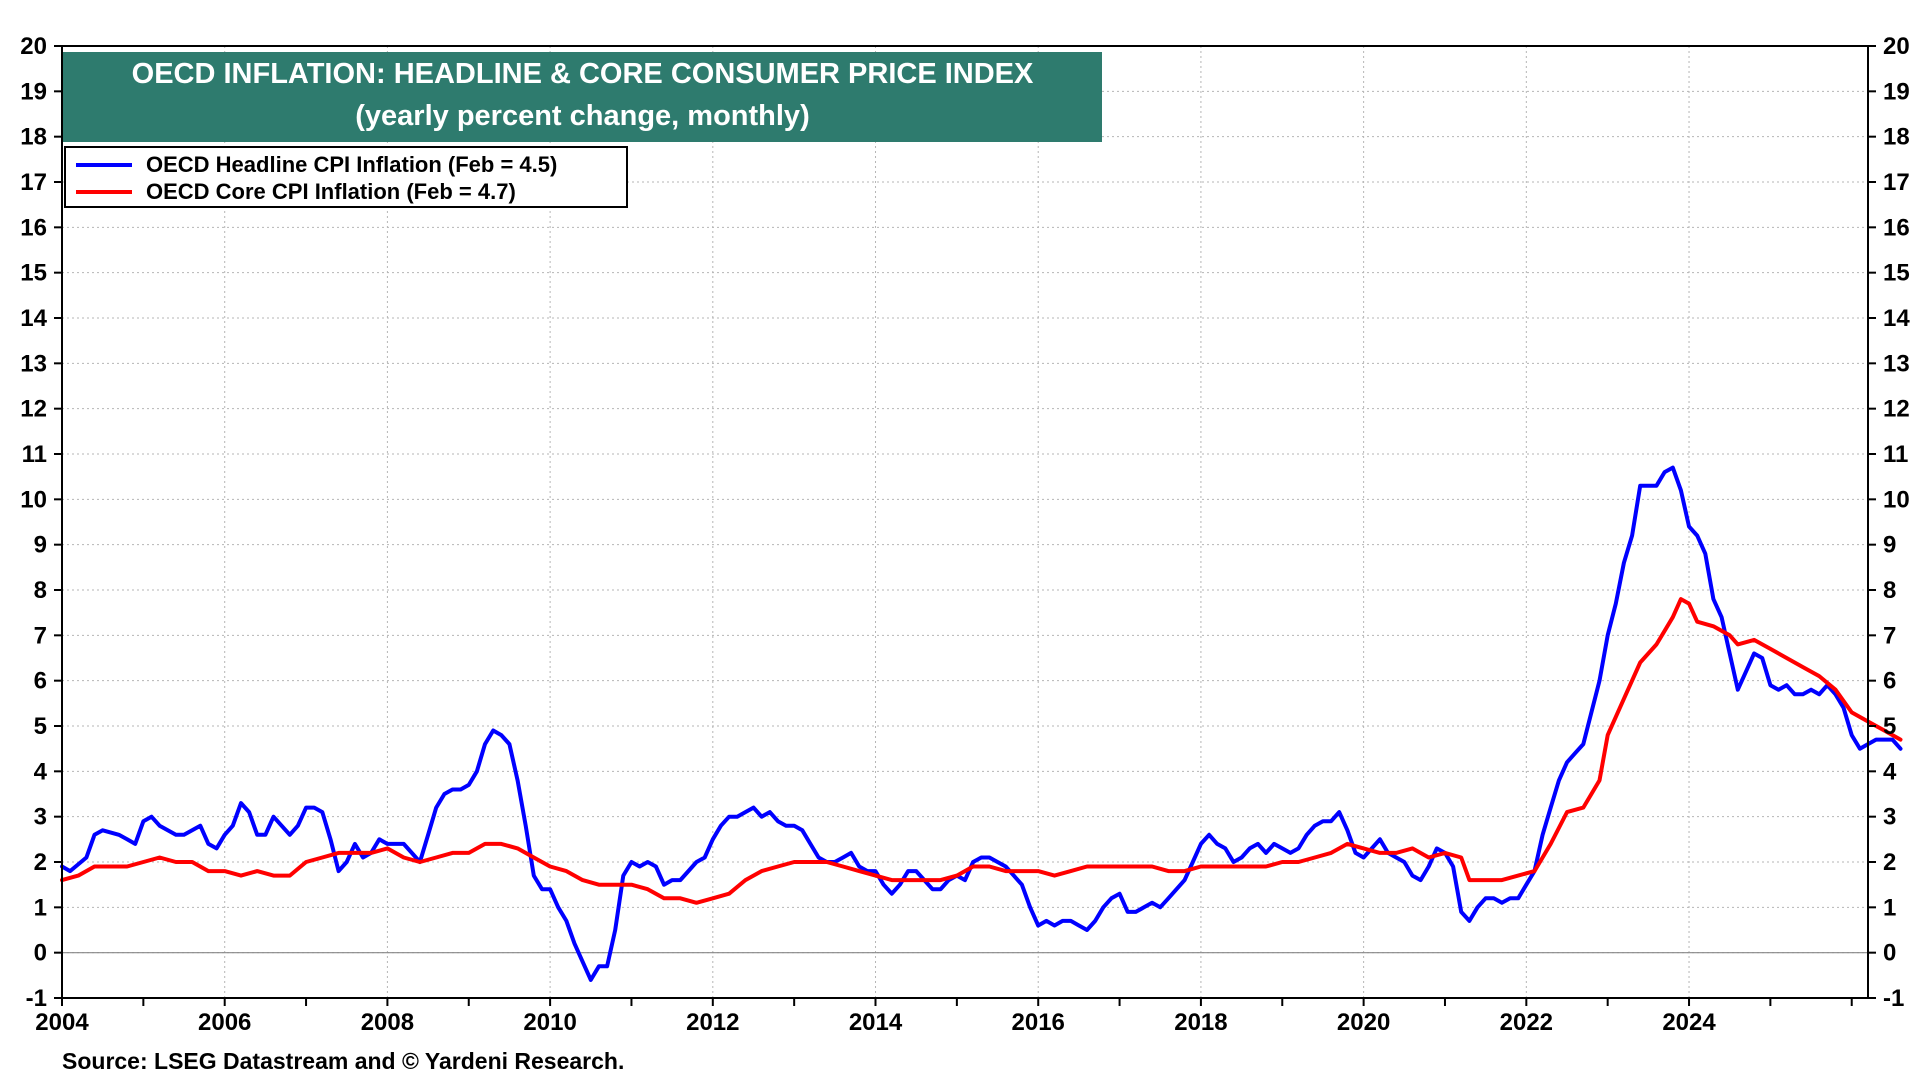 This screenshot has width=1920, height=1080. I want to click on x-tick-label: 2022, so click(1526, 1022).